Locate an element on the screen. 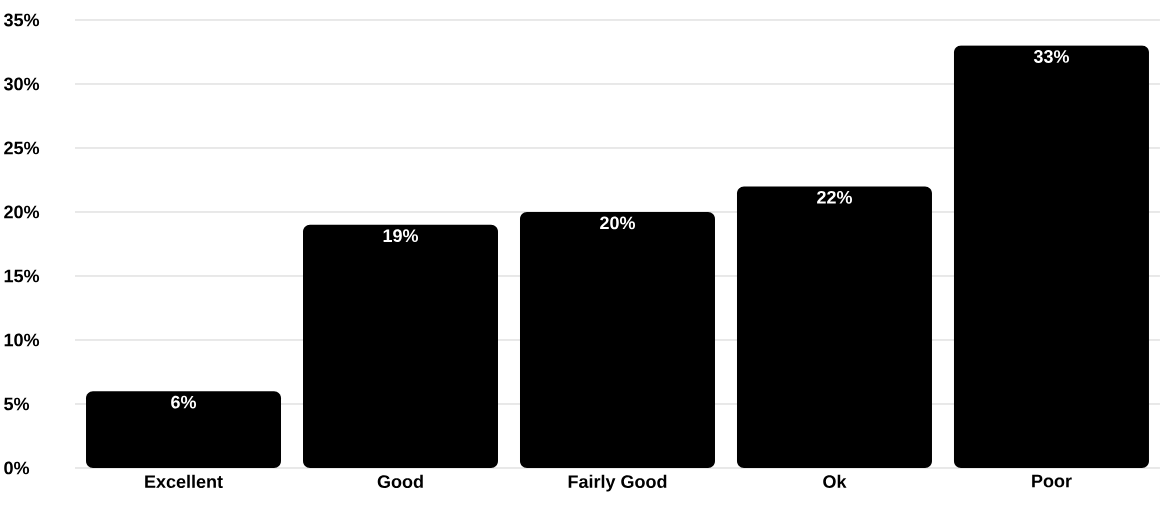  y-tick-label: 15% is located at coordinates (22, 276).